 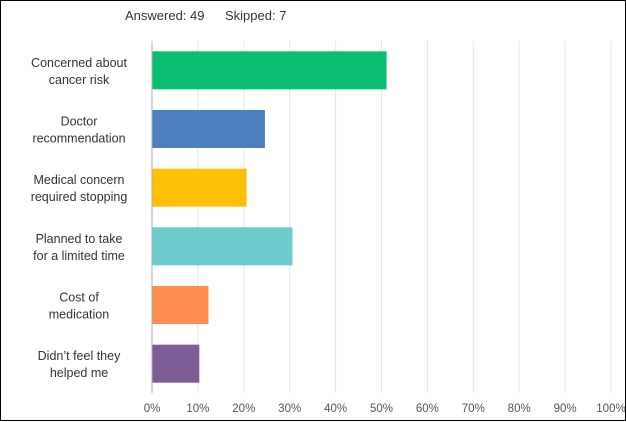 What do you see at coordinates (519, 409) in the screenshot?
I see `x-tick-label: 80%` at bounding box center [519, 409].